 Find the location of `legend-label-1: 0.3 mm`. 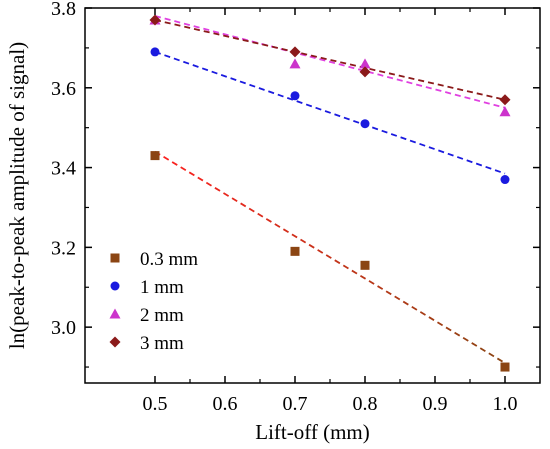

legend-label-1: 0.3 mm is located at coordinates (169, 259).